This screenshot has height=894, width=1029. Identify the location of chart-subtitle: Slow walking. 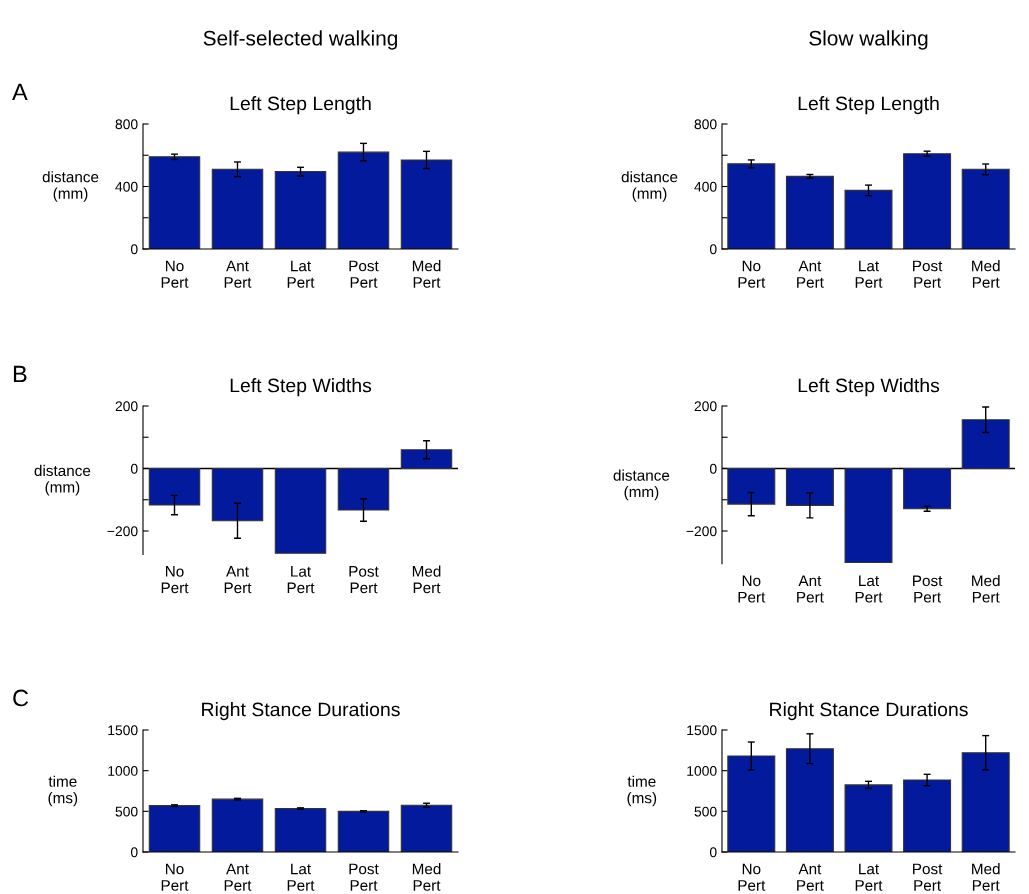
(868, 40).